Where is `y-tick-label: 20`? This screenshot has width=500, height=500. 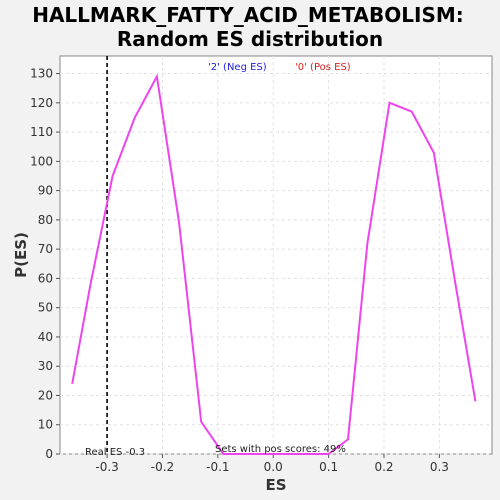 y-tick-label: 20 is located at coordinates (45, 395).